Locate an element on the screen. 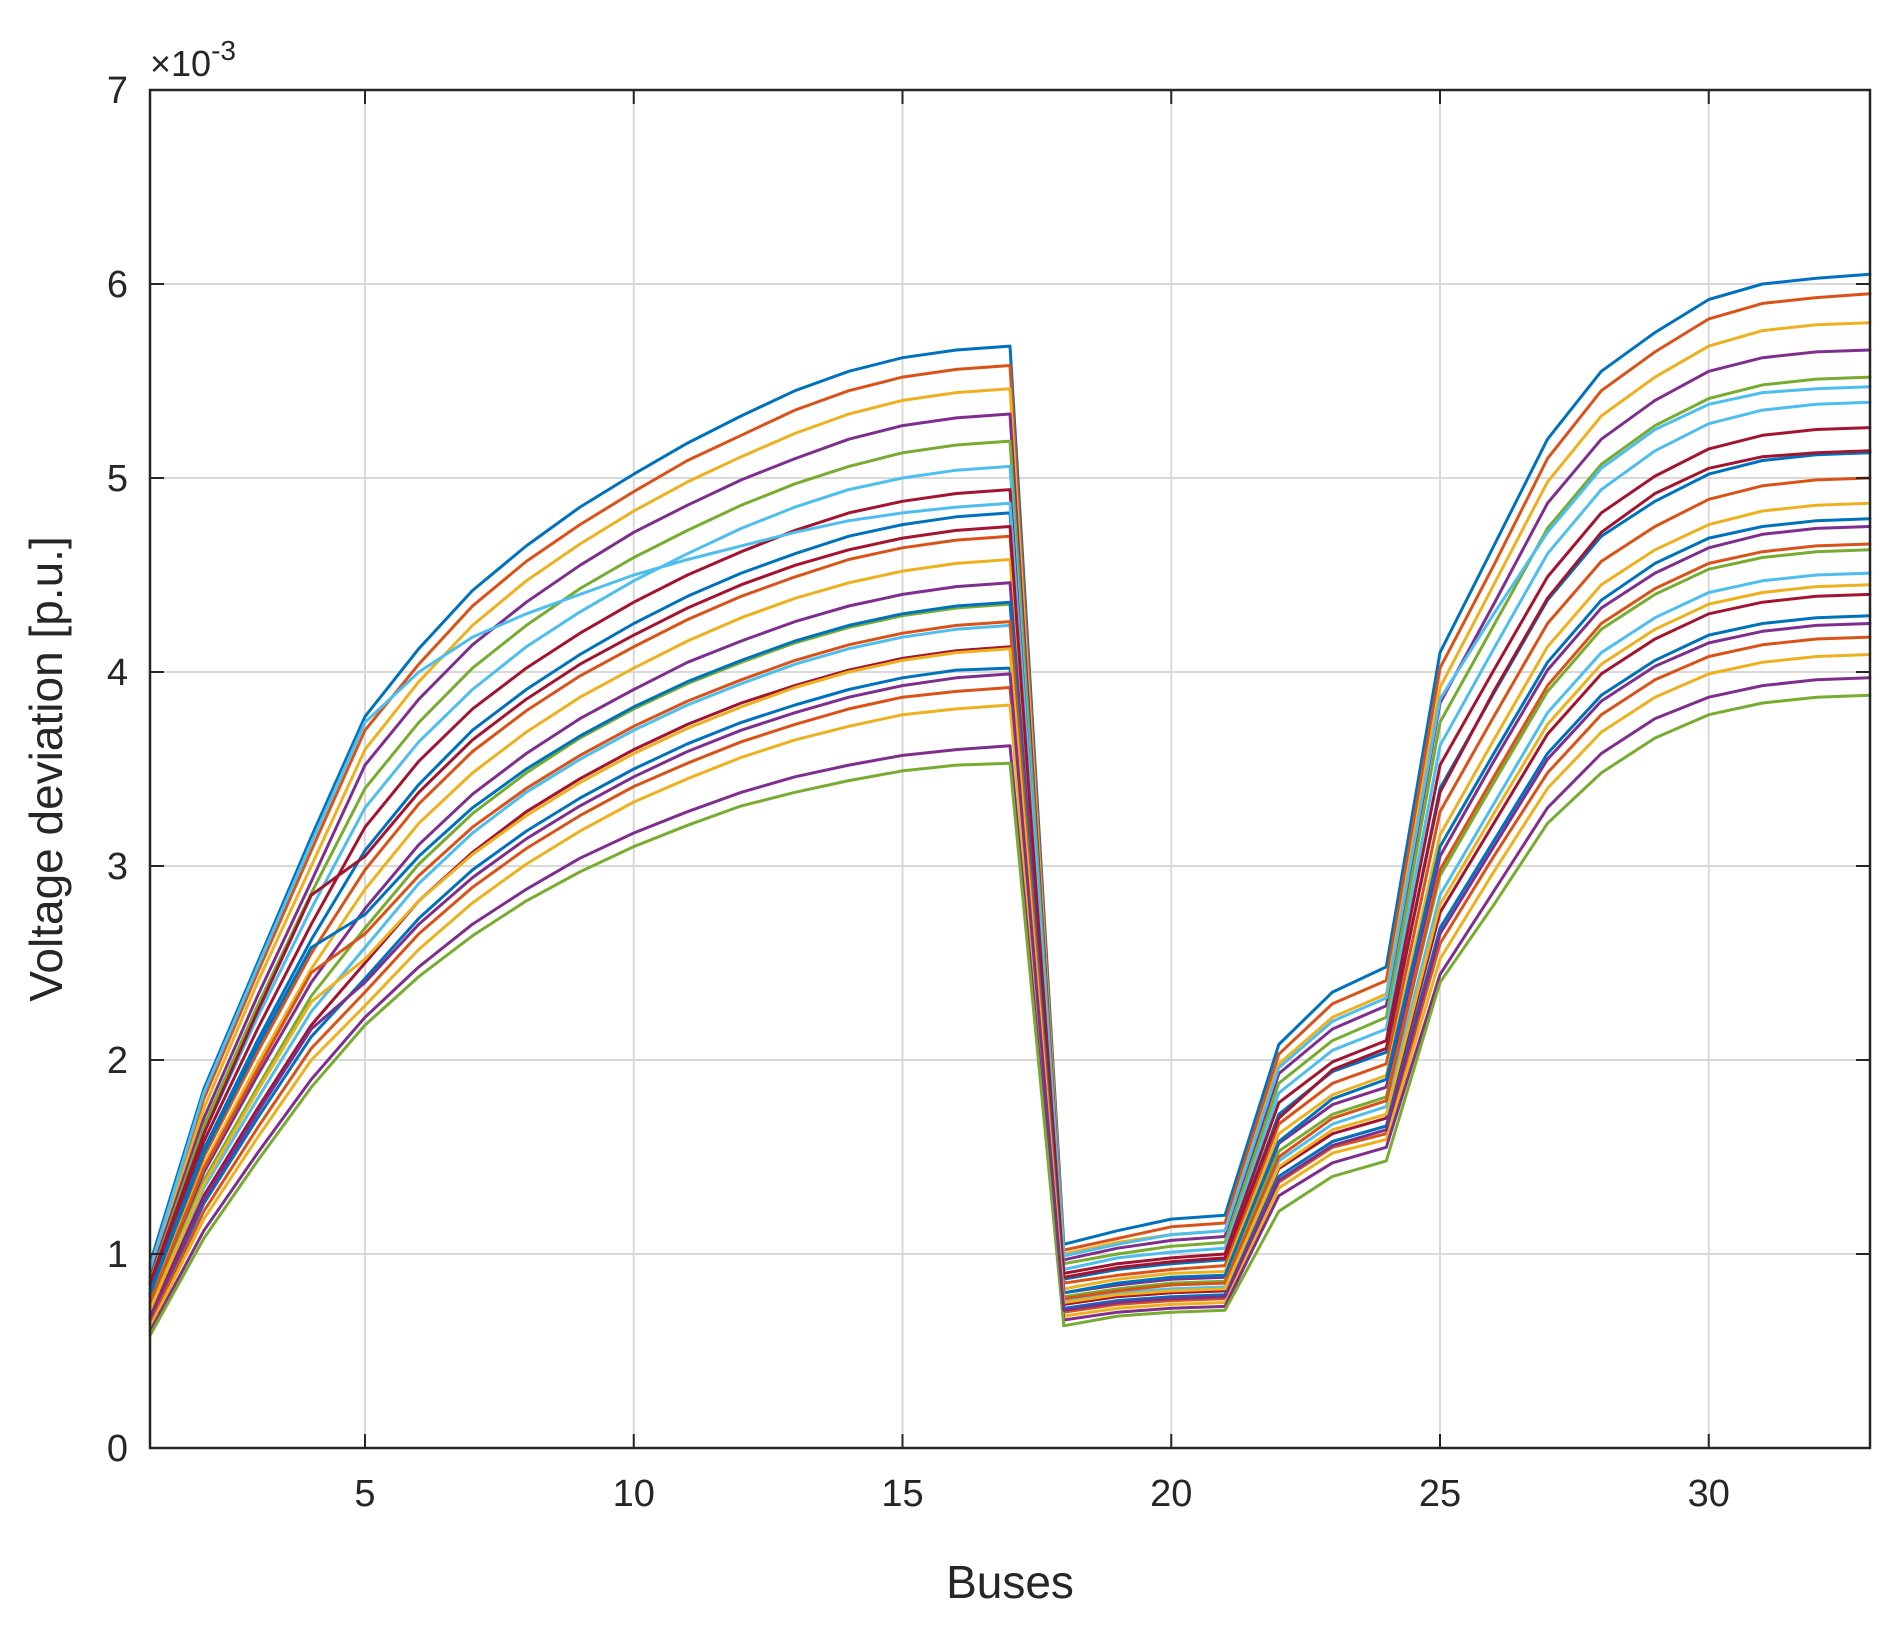  x-tick-label: 30 is located at coordinates (1709, 1494).